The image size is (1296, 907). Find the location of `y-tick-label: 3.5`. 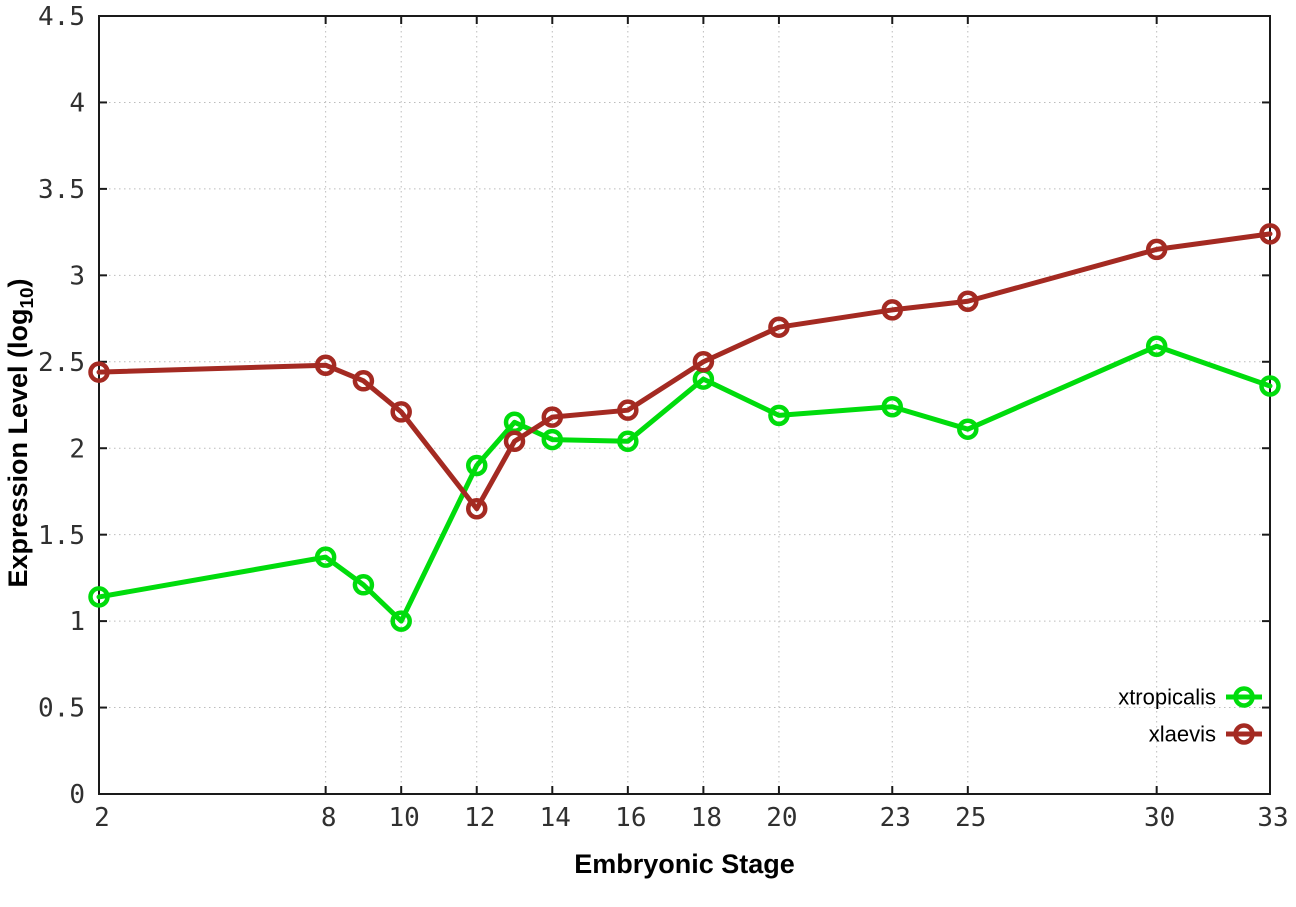

y-tick-label: 3.5 is located at coordinates (61, 190).